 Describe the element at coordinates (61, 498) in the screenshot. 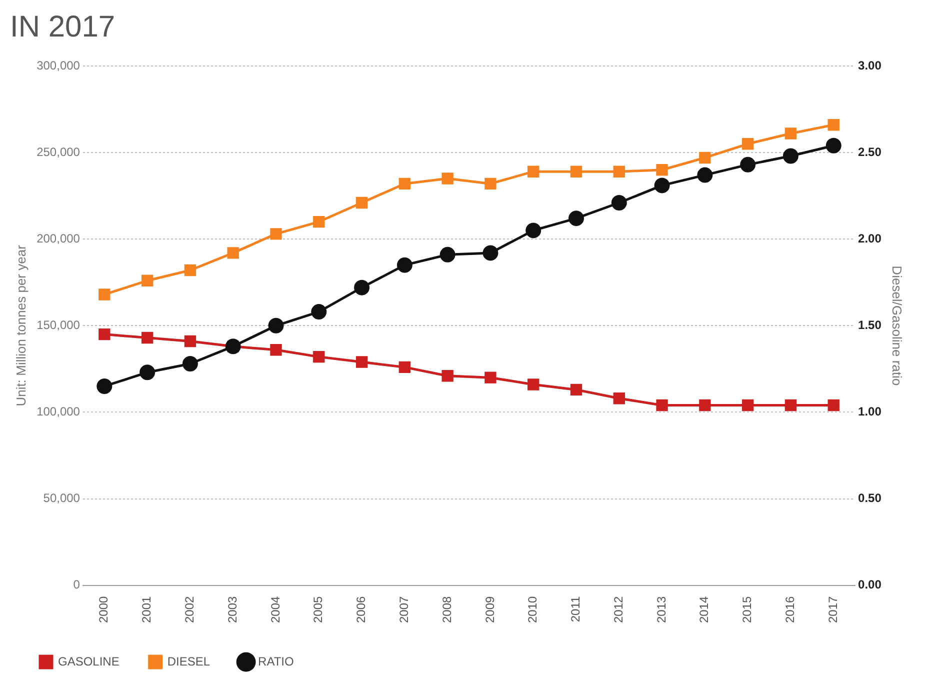

I see `y-tick-label: 50,000` at that location.